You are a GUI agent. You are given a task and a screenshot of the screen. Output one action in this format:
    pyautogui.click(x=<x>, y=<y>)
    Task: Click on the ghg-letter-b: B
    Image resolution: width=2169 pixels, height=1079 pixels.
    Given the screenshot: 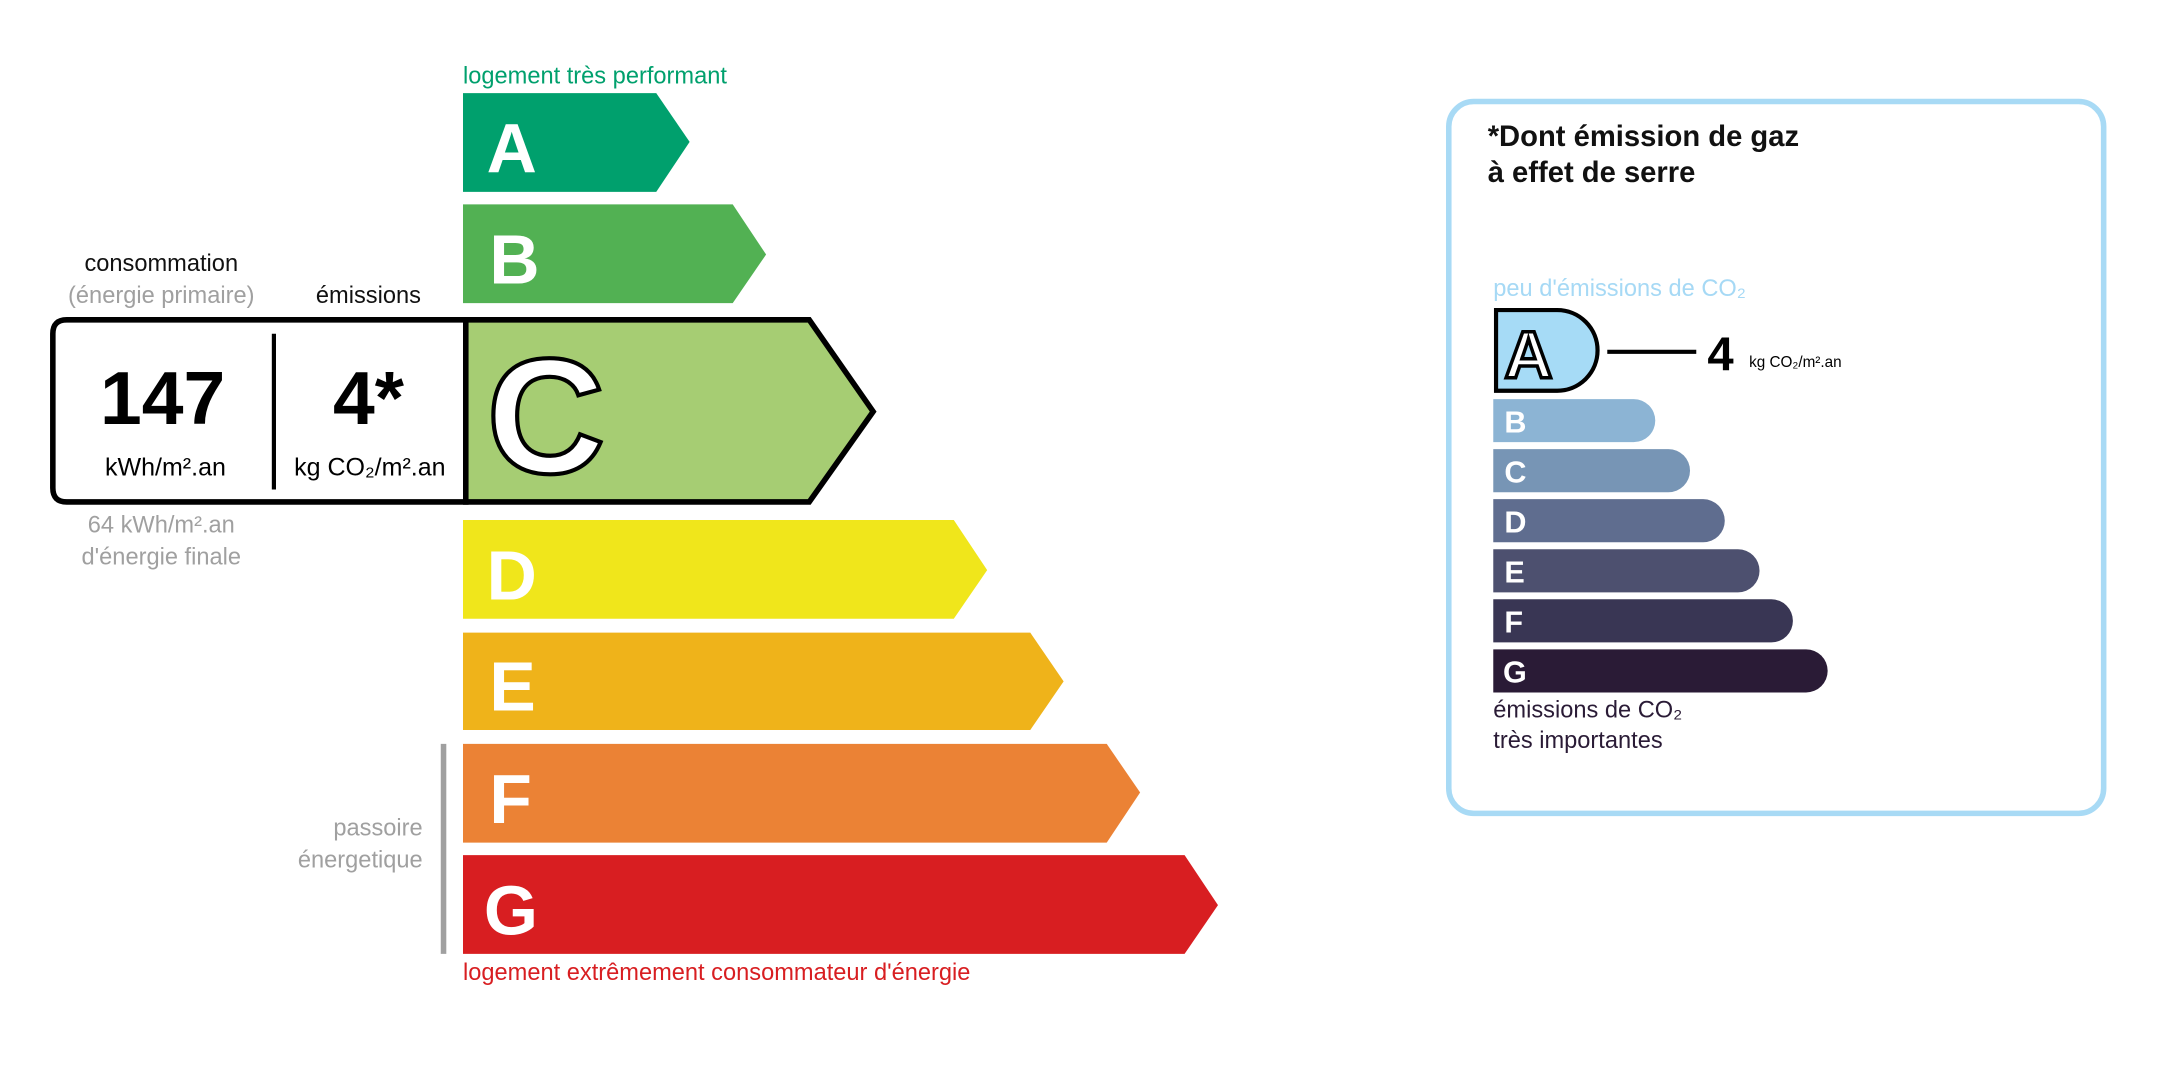 What is the action you would take?
    pyautogui.click(x=1515, y=422)
    